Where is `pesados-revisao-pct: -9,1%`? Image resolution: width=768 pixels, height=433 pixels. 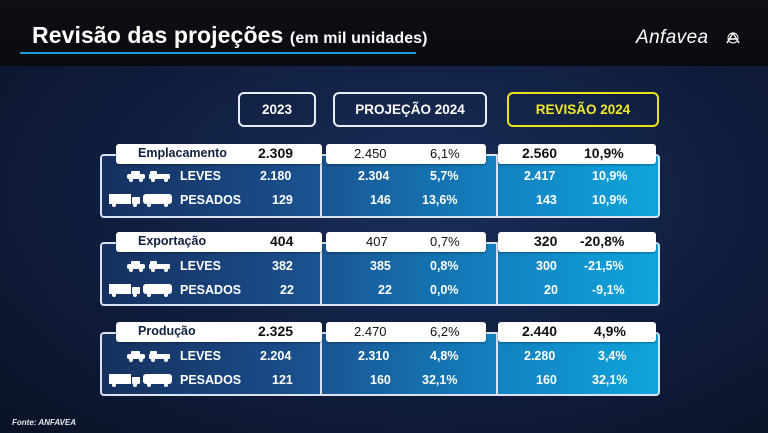 pesados-revisao-pct: -9,1% is located at coordinates (608, 290).